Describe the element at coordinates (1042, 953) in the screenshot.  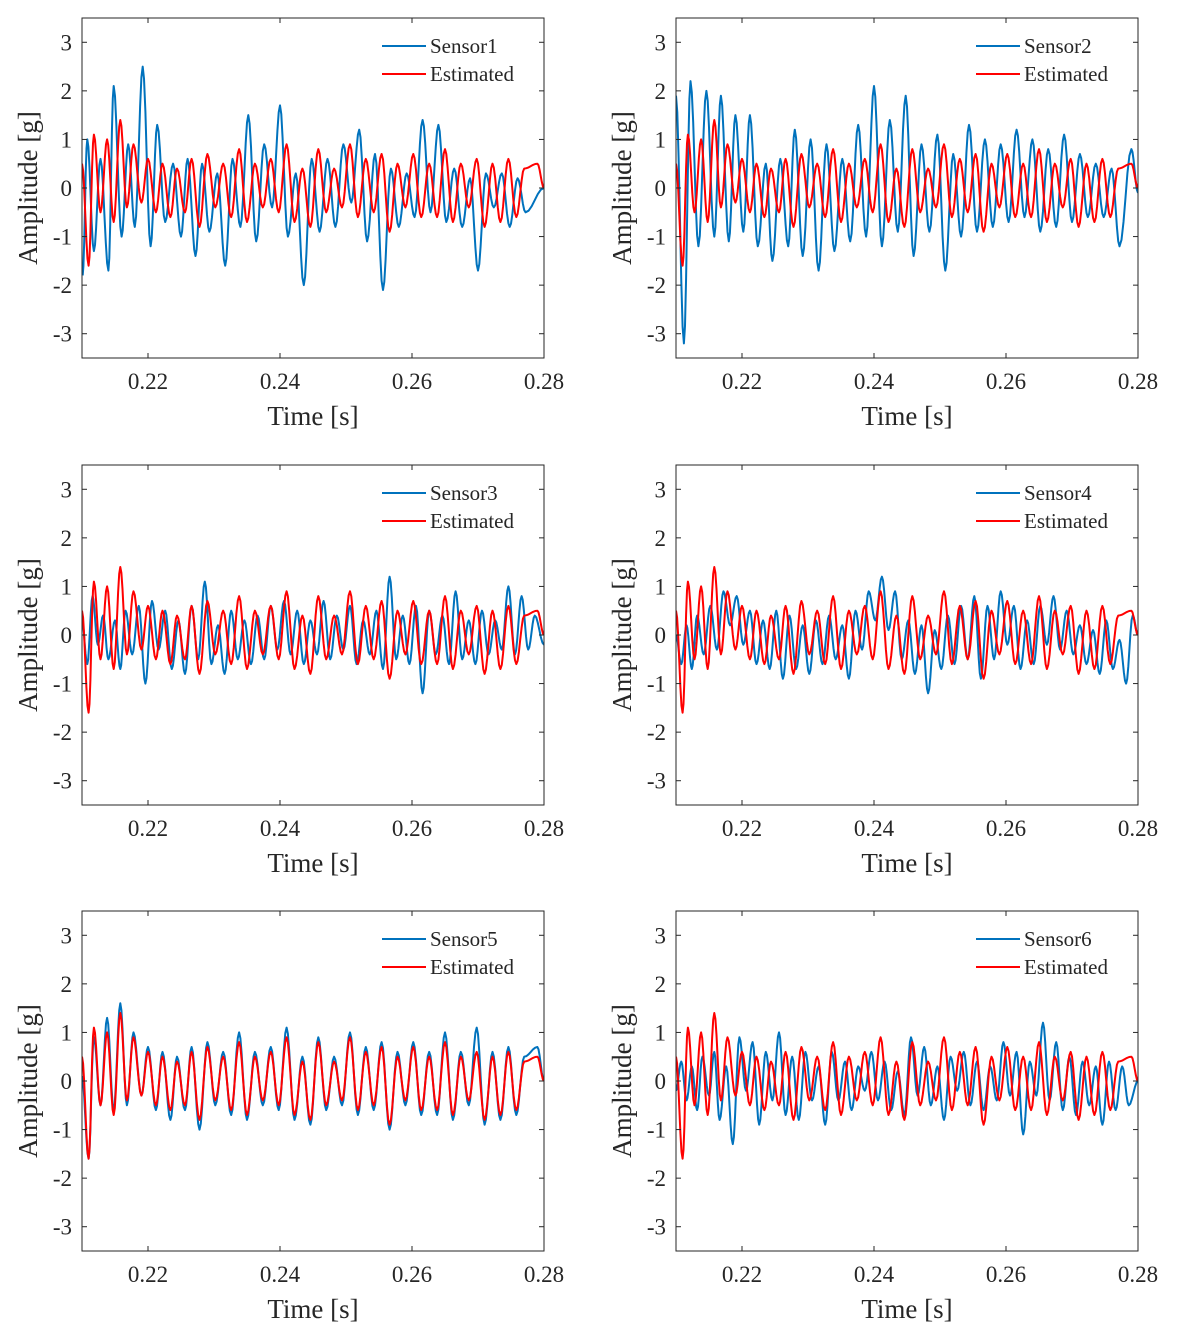
I see `legend: Sensor6 Estimated` at that location.